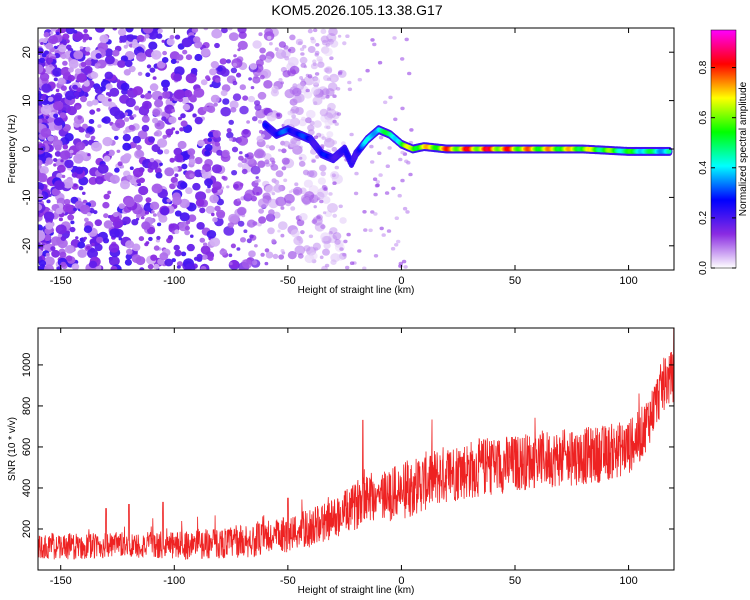  What do you see at coordinates (703, 67) in the screenshot?
I see `colorbar-tick-label: 0.8` at bounding box center [703, 67].